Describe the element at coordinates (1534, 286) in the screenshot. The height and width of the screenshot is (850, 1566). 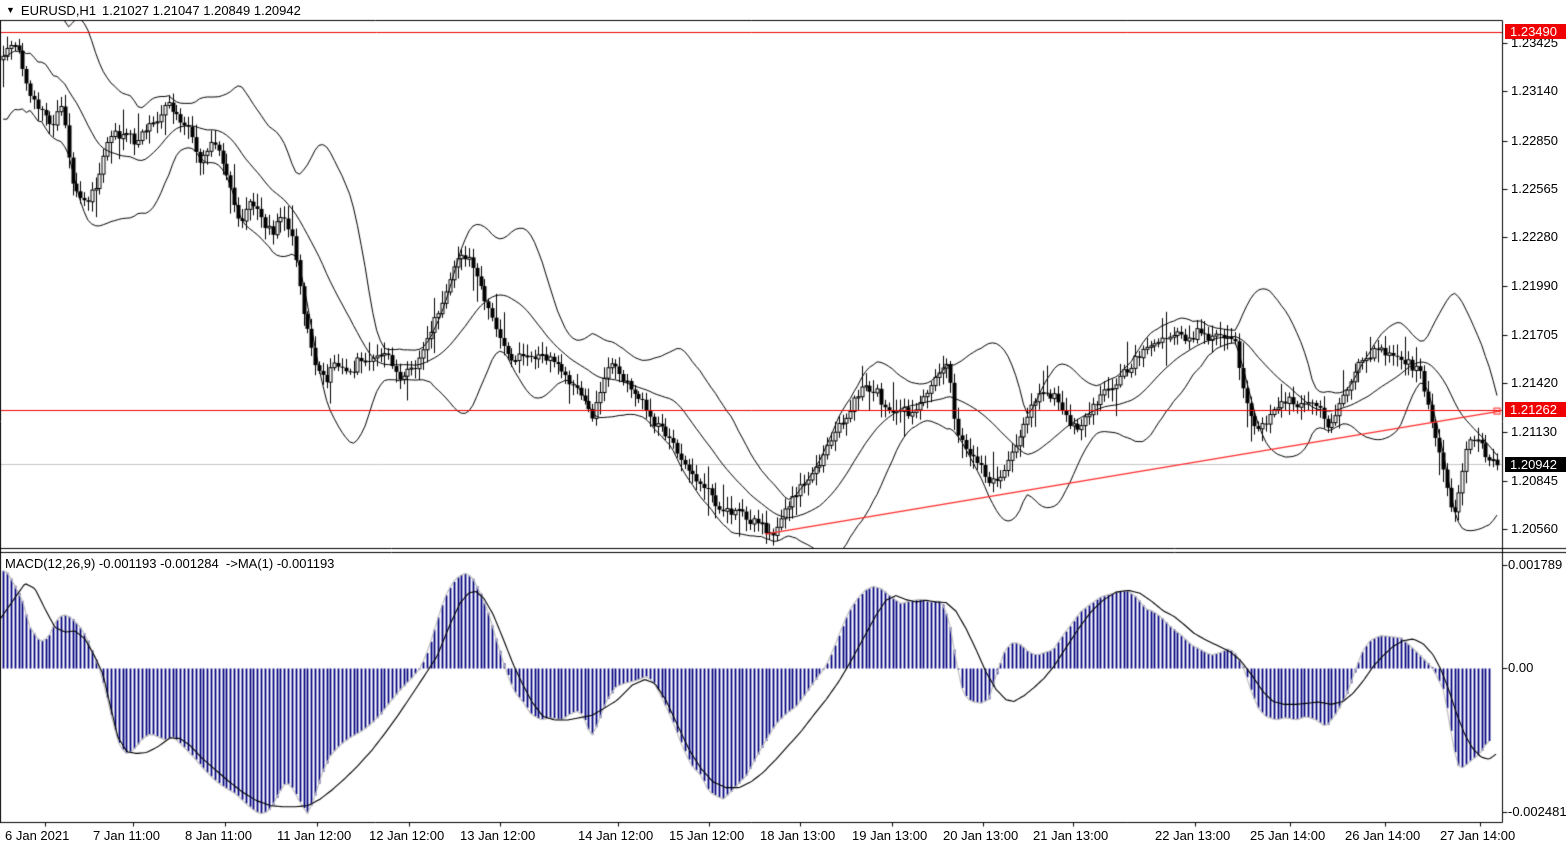
I see `price-axis-label: 1.21990` at that location.